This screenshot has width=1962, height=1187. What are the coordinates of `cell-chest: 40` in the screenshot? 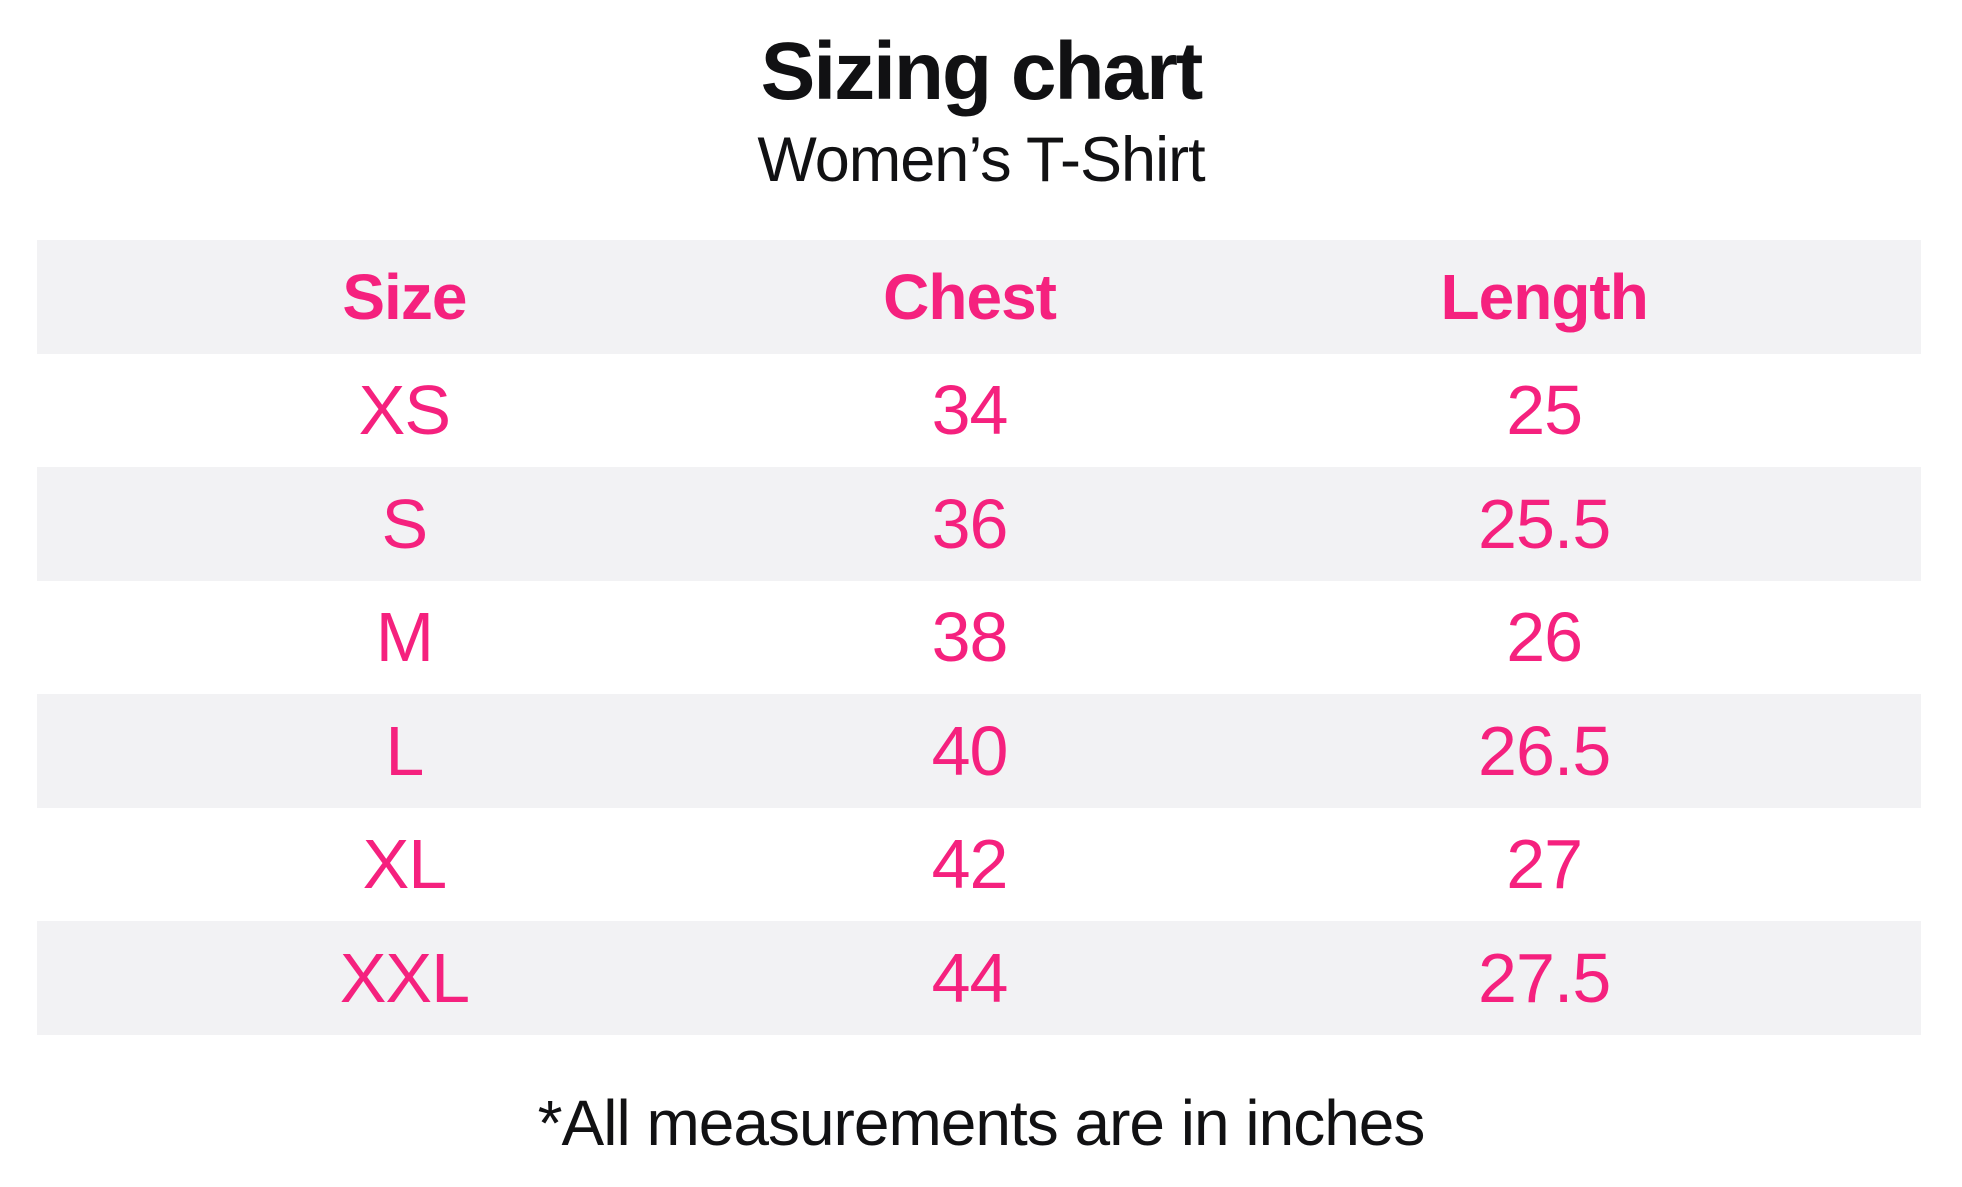 It's located at (970, 750).